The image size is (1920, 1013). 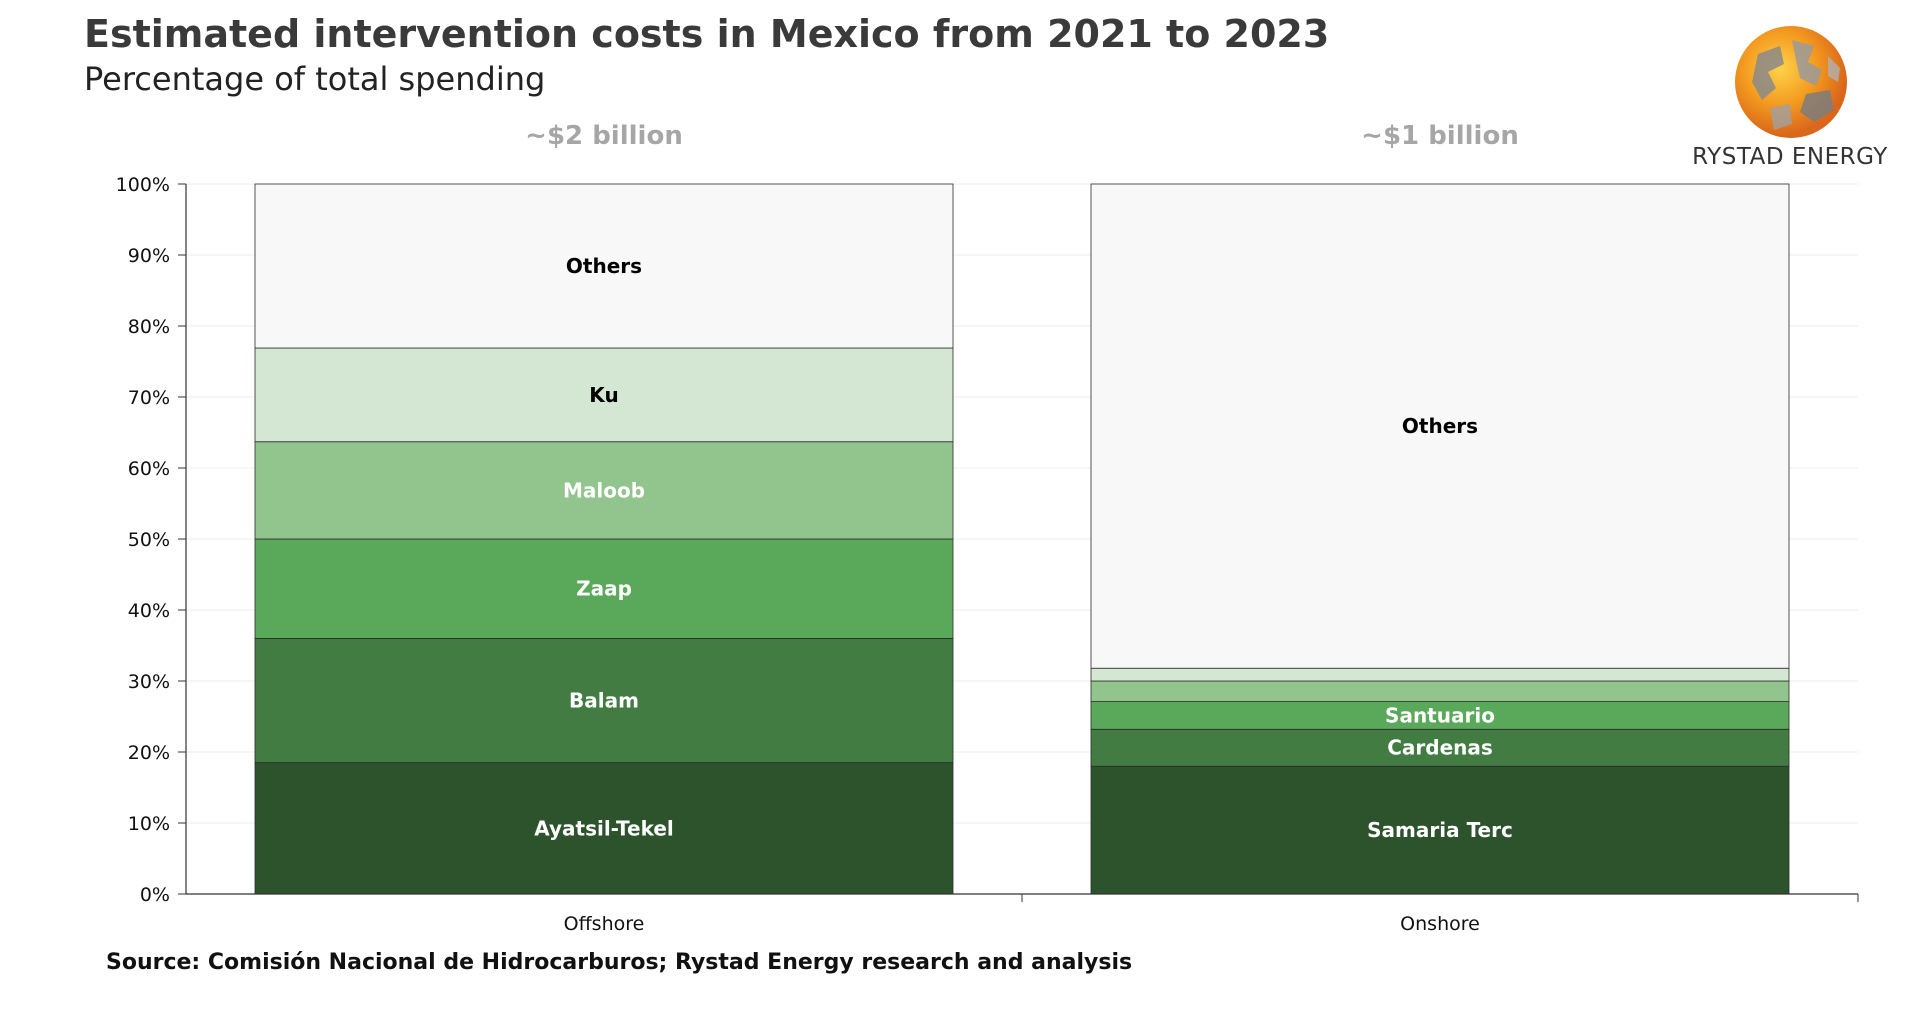 What do you see at coordinates (149, 753) in the screenshot?
I see `y-tick-label: 20%` at bounding box center [149, 753].